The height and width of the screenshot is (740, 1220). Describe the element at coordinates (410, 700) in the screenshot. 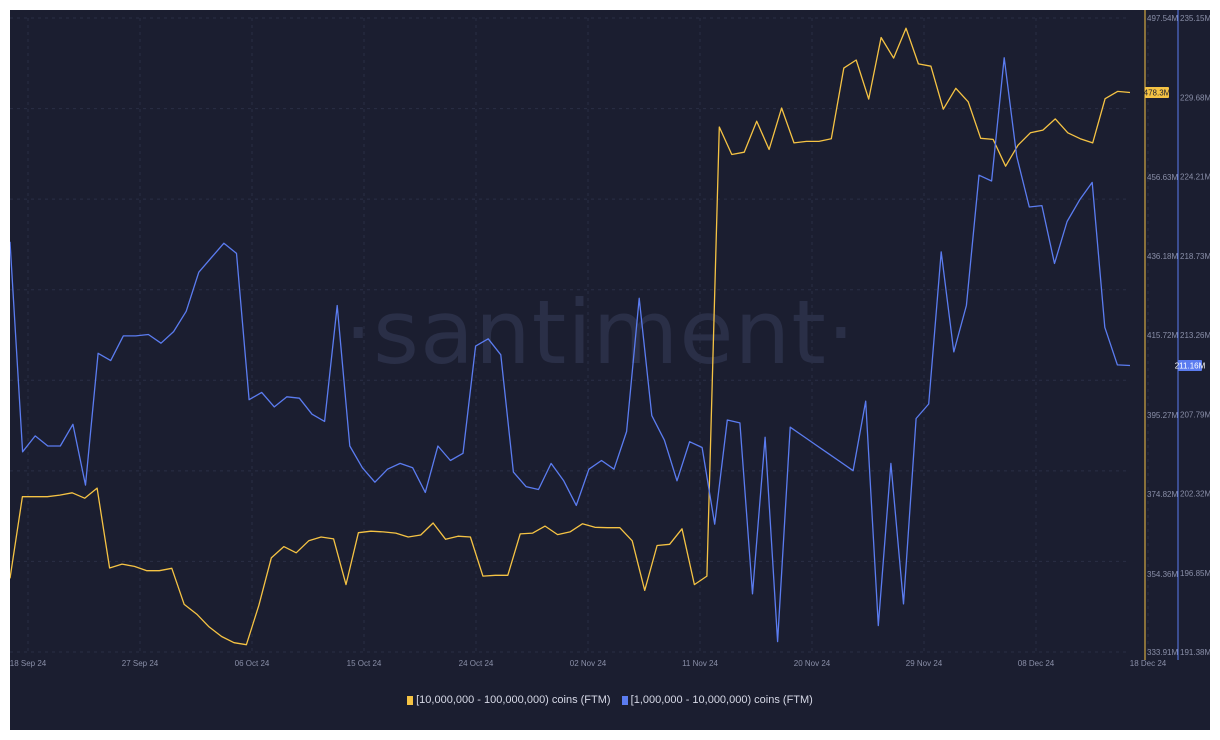

I see `legend-swatch-yellow` at that location.